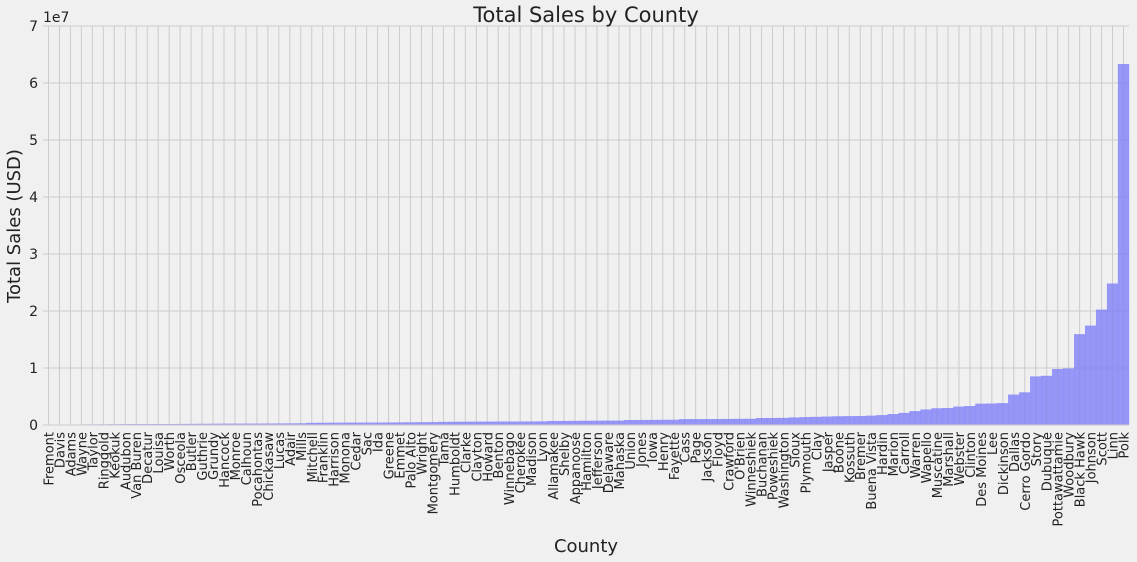 This screenshot has height=562, width=1137. What do you see at coordinates (433, 473) in the screenshot?
I see `x-tick-label: Montgomery` at bounding box center [433, 473].